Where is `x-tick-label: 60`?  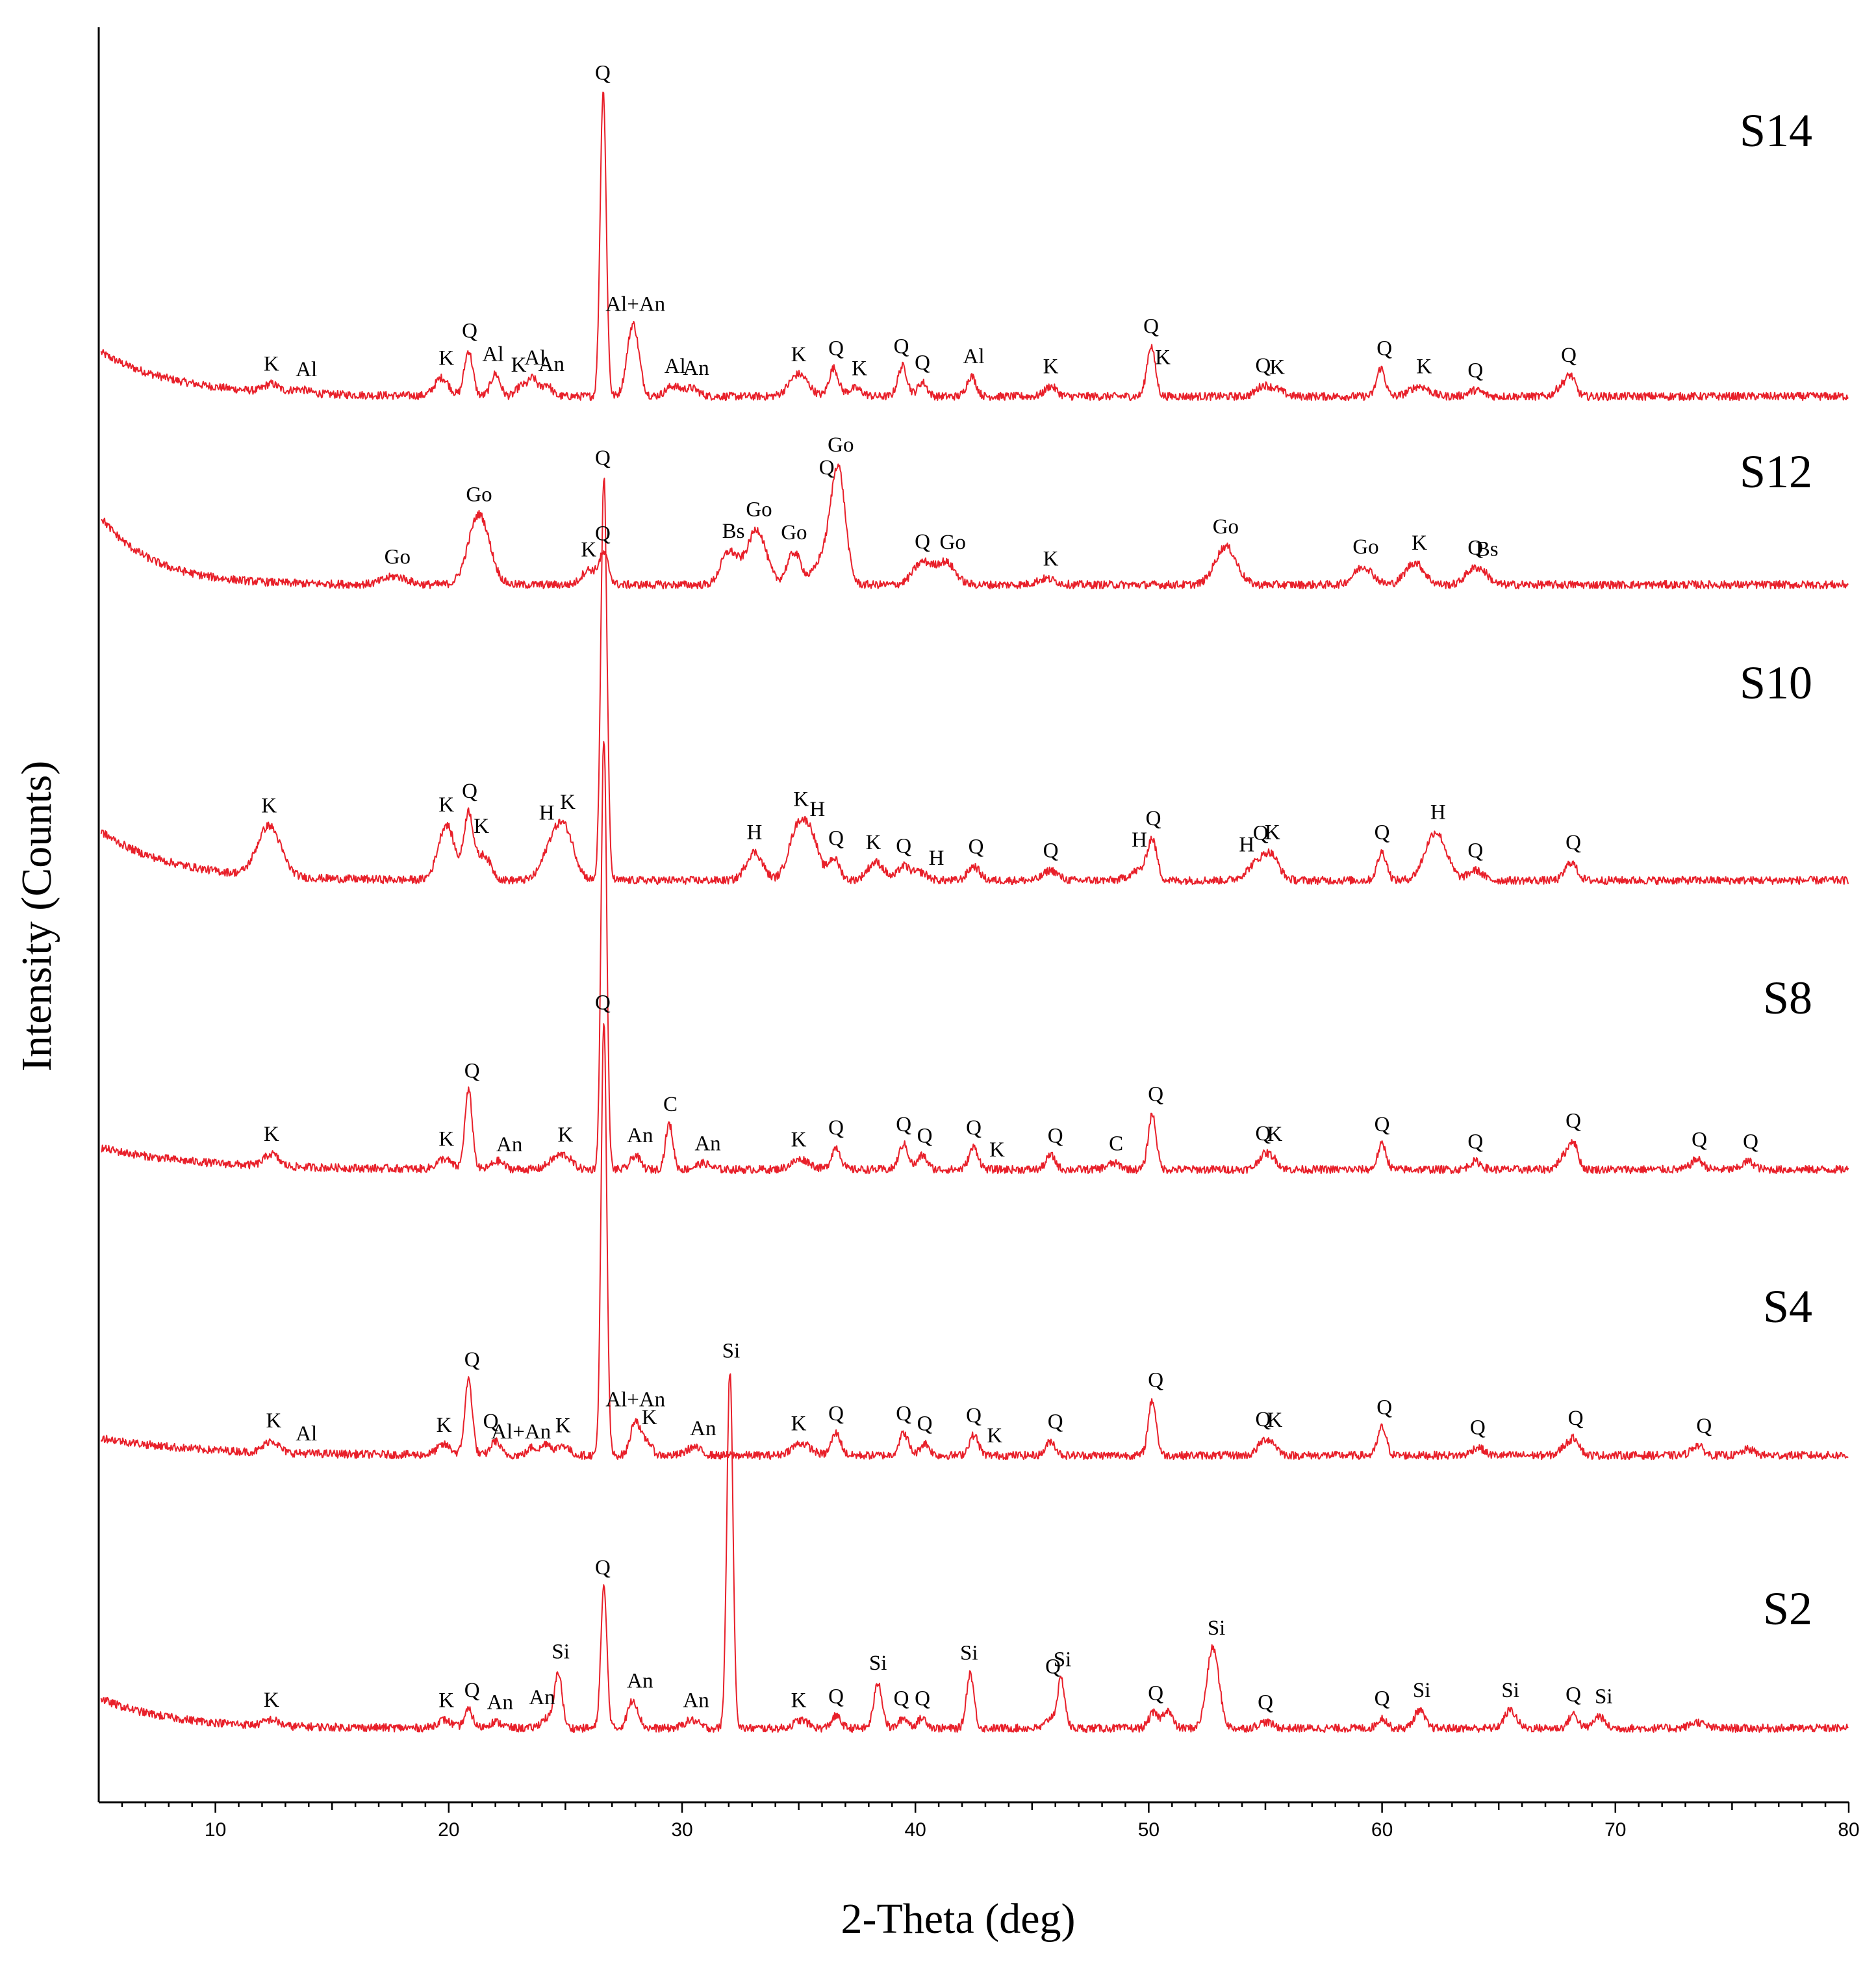
x-tick-label: 60 is located at coordinates (1382, 1830).